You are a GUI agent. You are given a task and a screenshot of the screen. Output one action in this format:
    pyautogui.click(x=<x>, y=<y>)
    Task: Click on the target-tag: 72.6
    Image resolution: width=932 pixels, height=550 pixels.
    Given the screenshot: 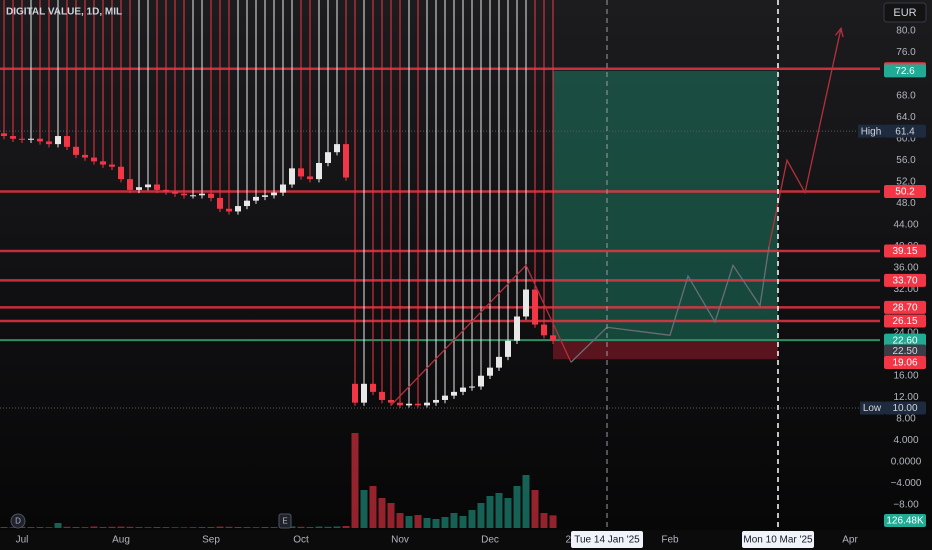 What is the action you would take?
    pyautogui.click(x=905, y=71)
    